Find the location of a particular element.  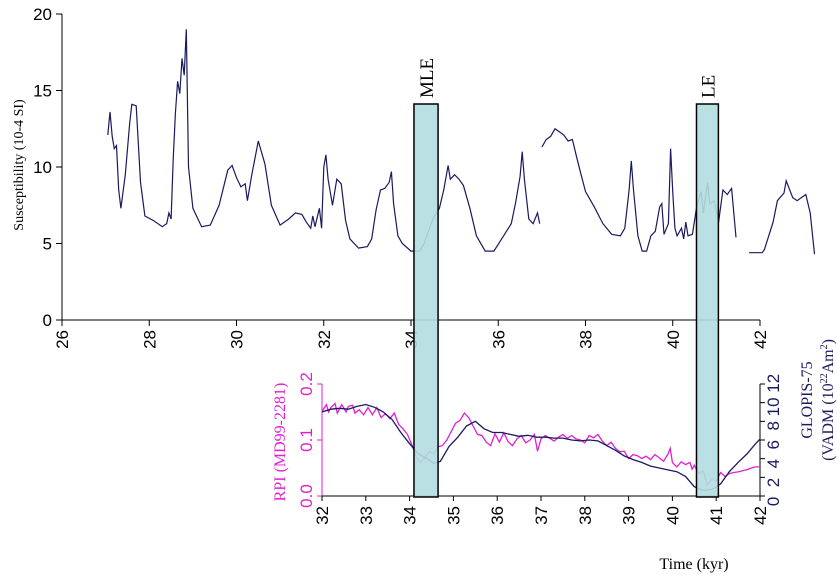

time-x-tick-label: 40 is located at coordinates (672, 515).